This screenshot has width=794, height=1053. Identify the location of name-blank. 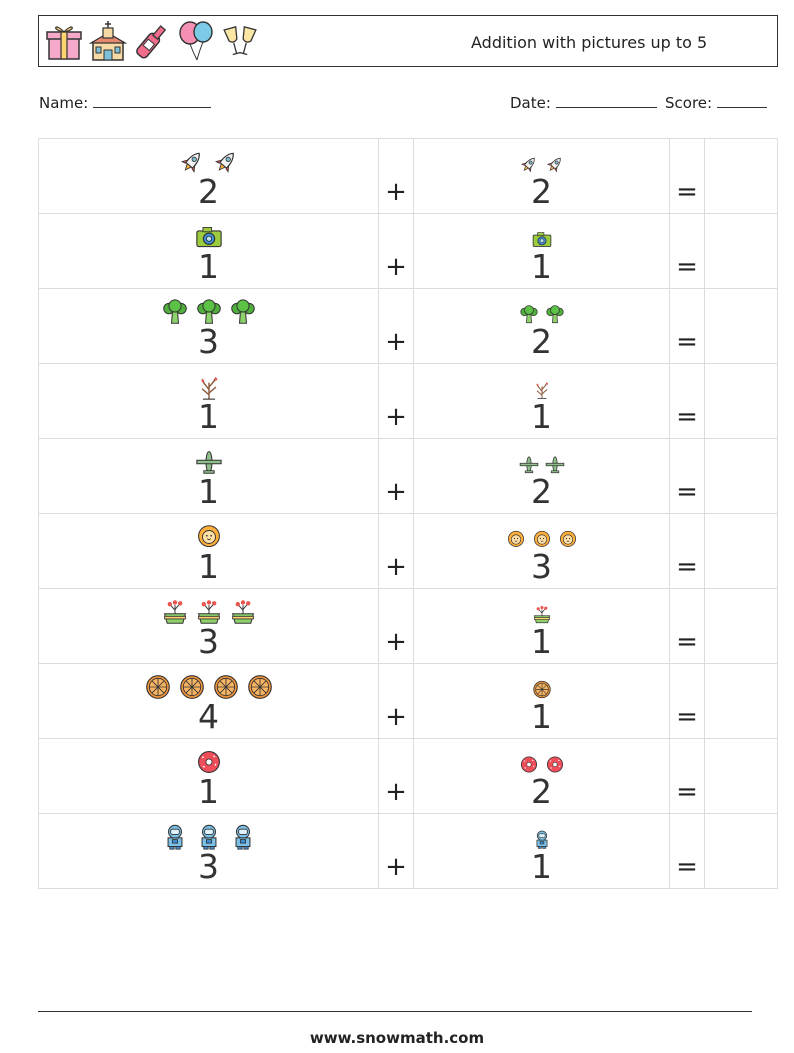
(152, 100).